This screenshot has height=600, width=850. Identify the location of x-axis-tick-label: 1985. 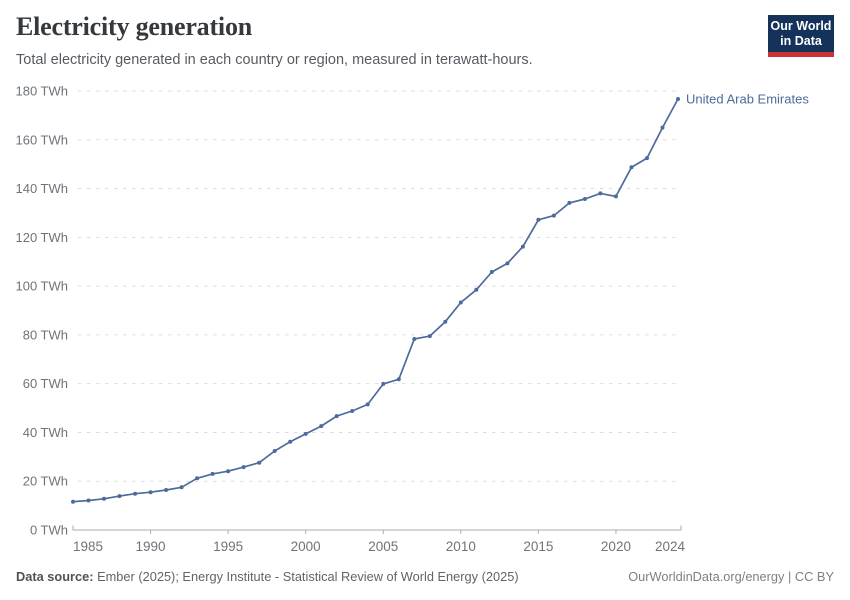
(88, 546).